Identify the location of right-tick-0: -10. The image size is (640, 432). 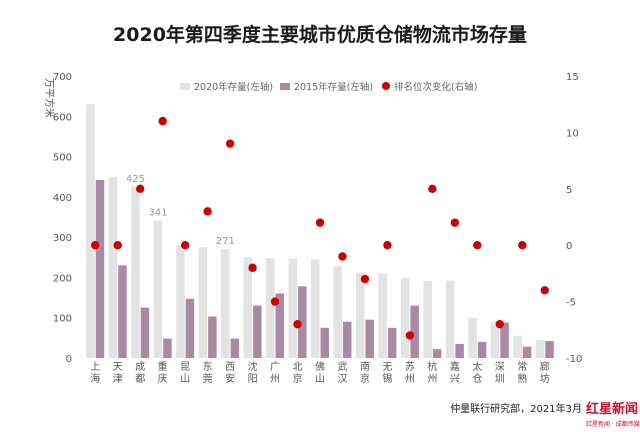
(574, 359).